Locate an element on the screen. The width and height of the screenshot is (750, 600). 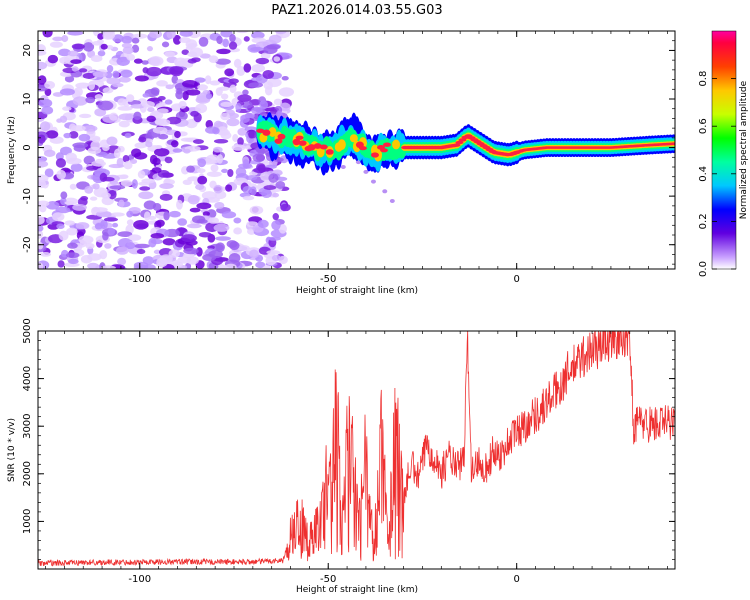
spectrogram-y-tick-label: 20 is located at coordinates (27, 50).